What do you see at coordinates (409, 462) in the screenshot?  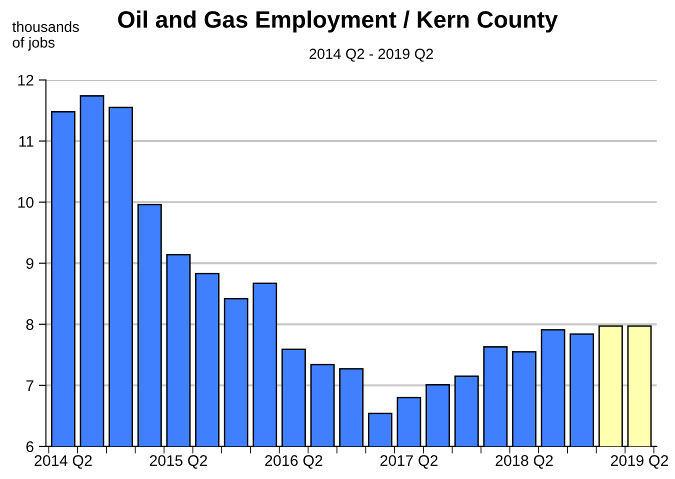 I see `x-tick-label: 2017 Q2` at bounding box center [409, 462].